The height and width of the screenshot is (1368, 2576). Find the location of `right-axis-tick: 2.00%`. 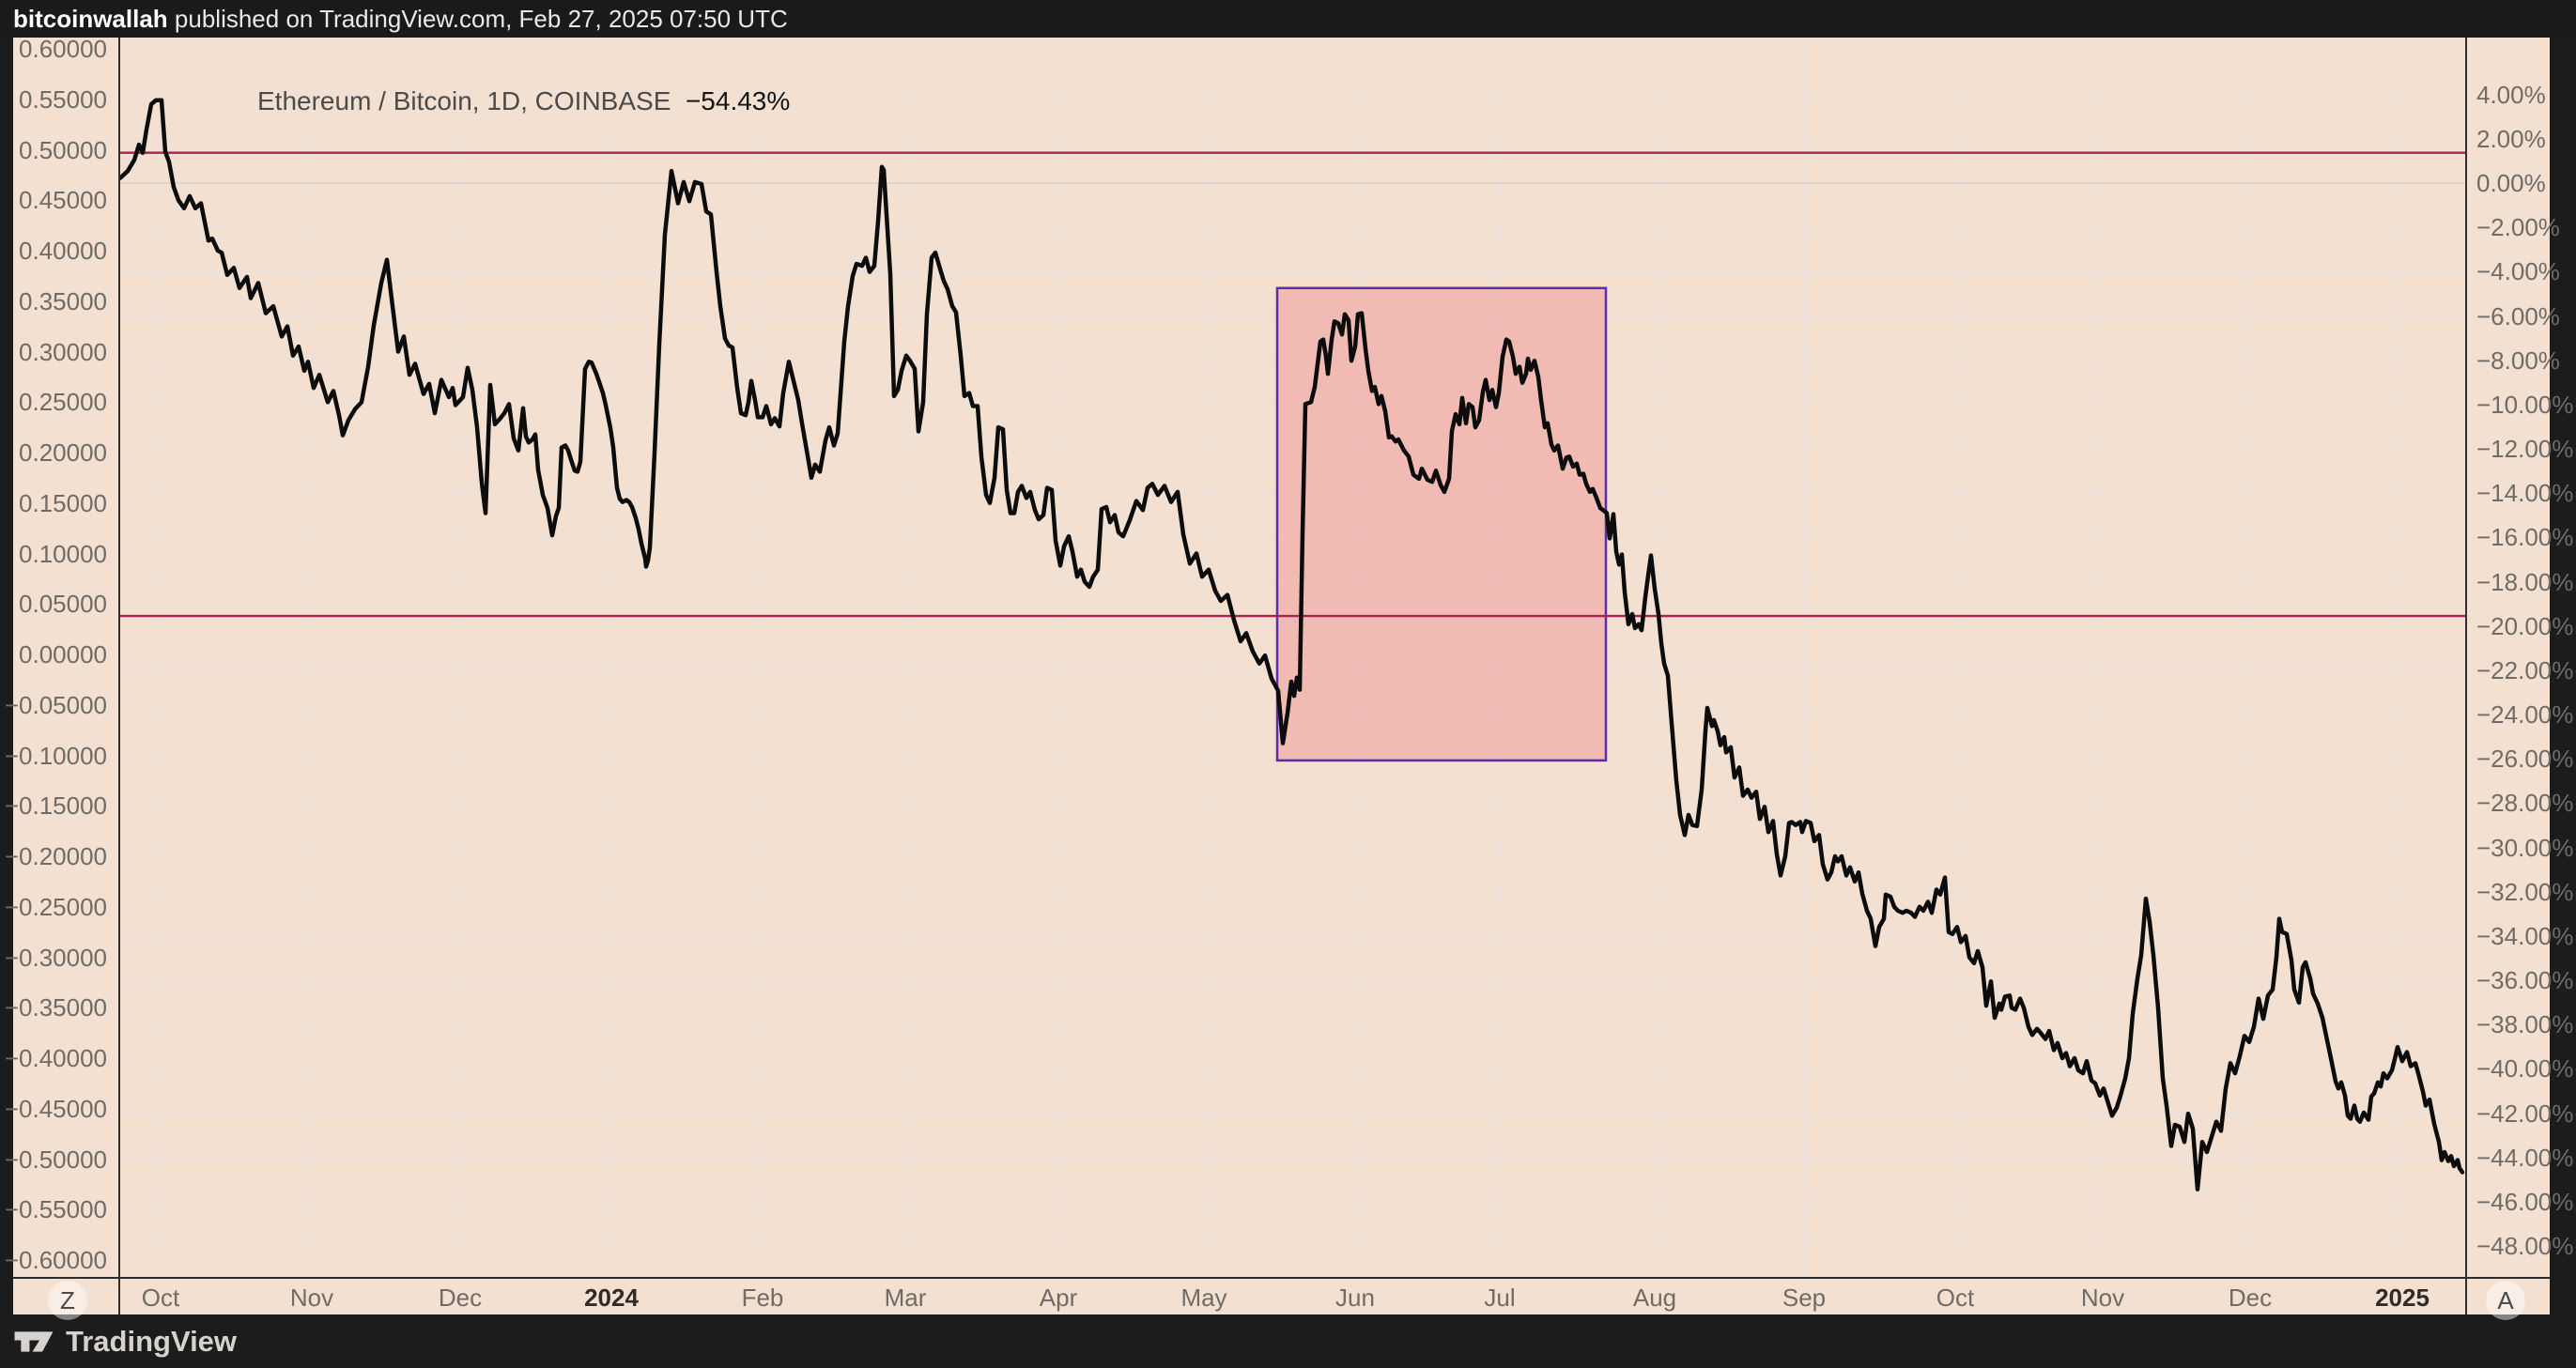

right-axis-tick: 2.00% is located at coordinates (2511, 138).